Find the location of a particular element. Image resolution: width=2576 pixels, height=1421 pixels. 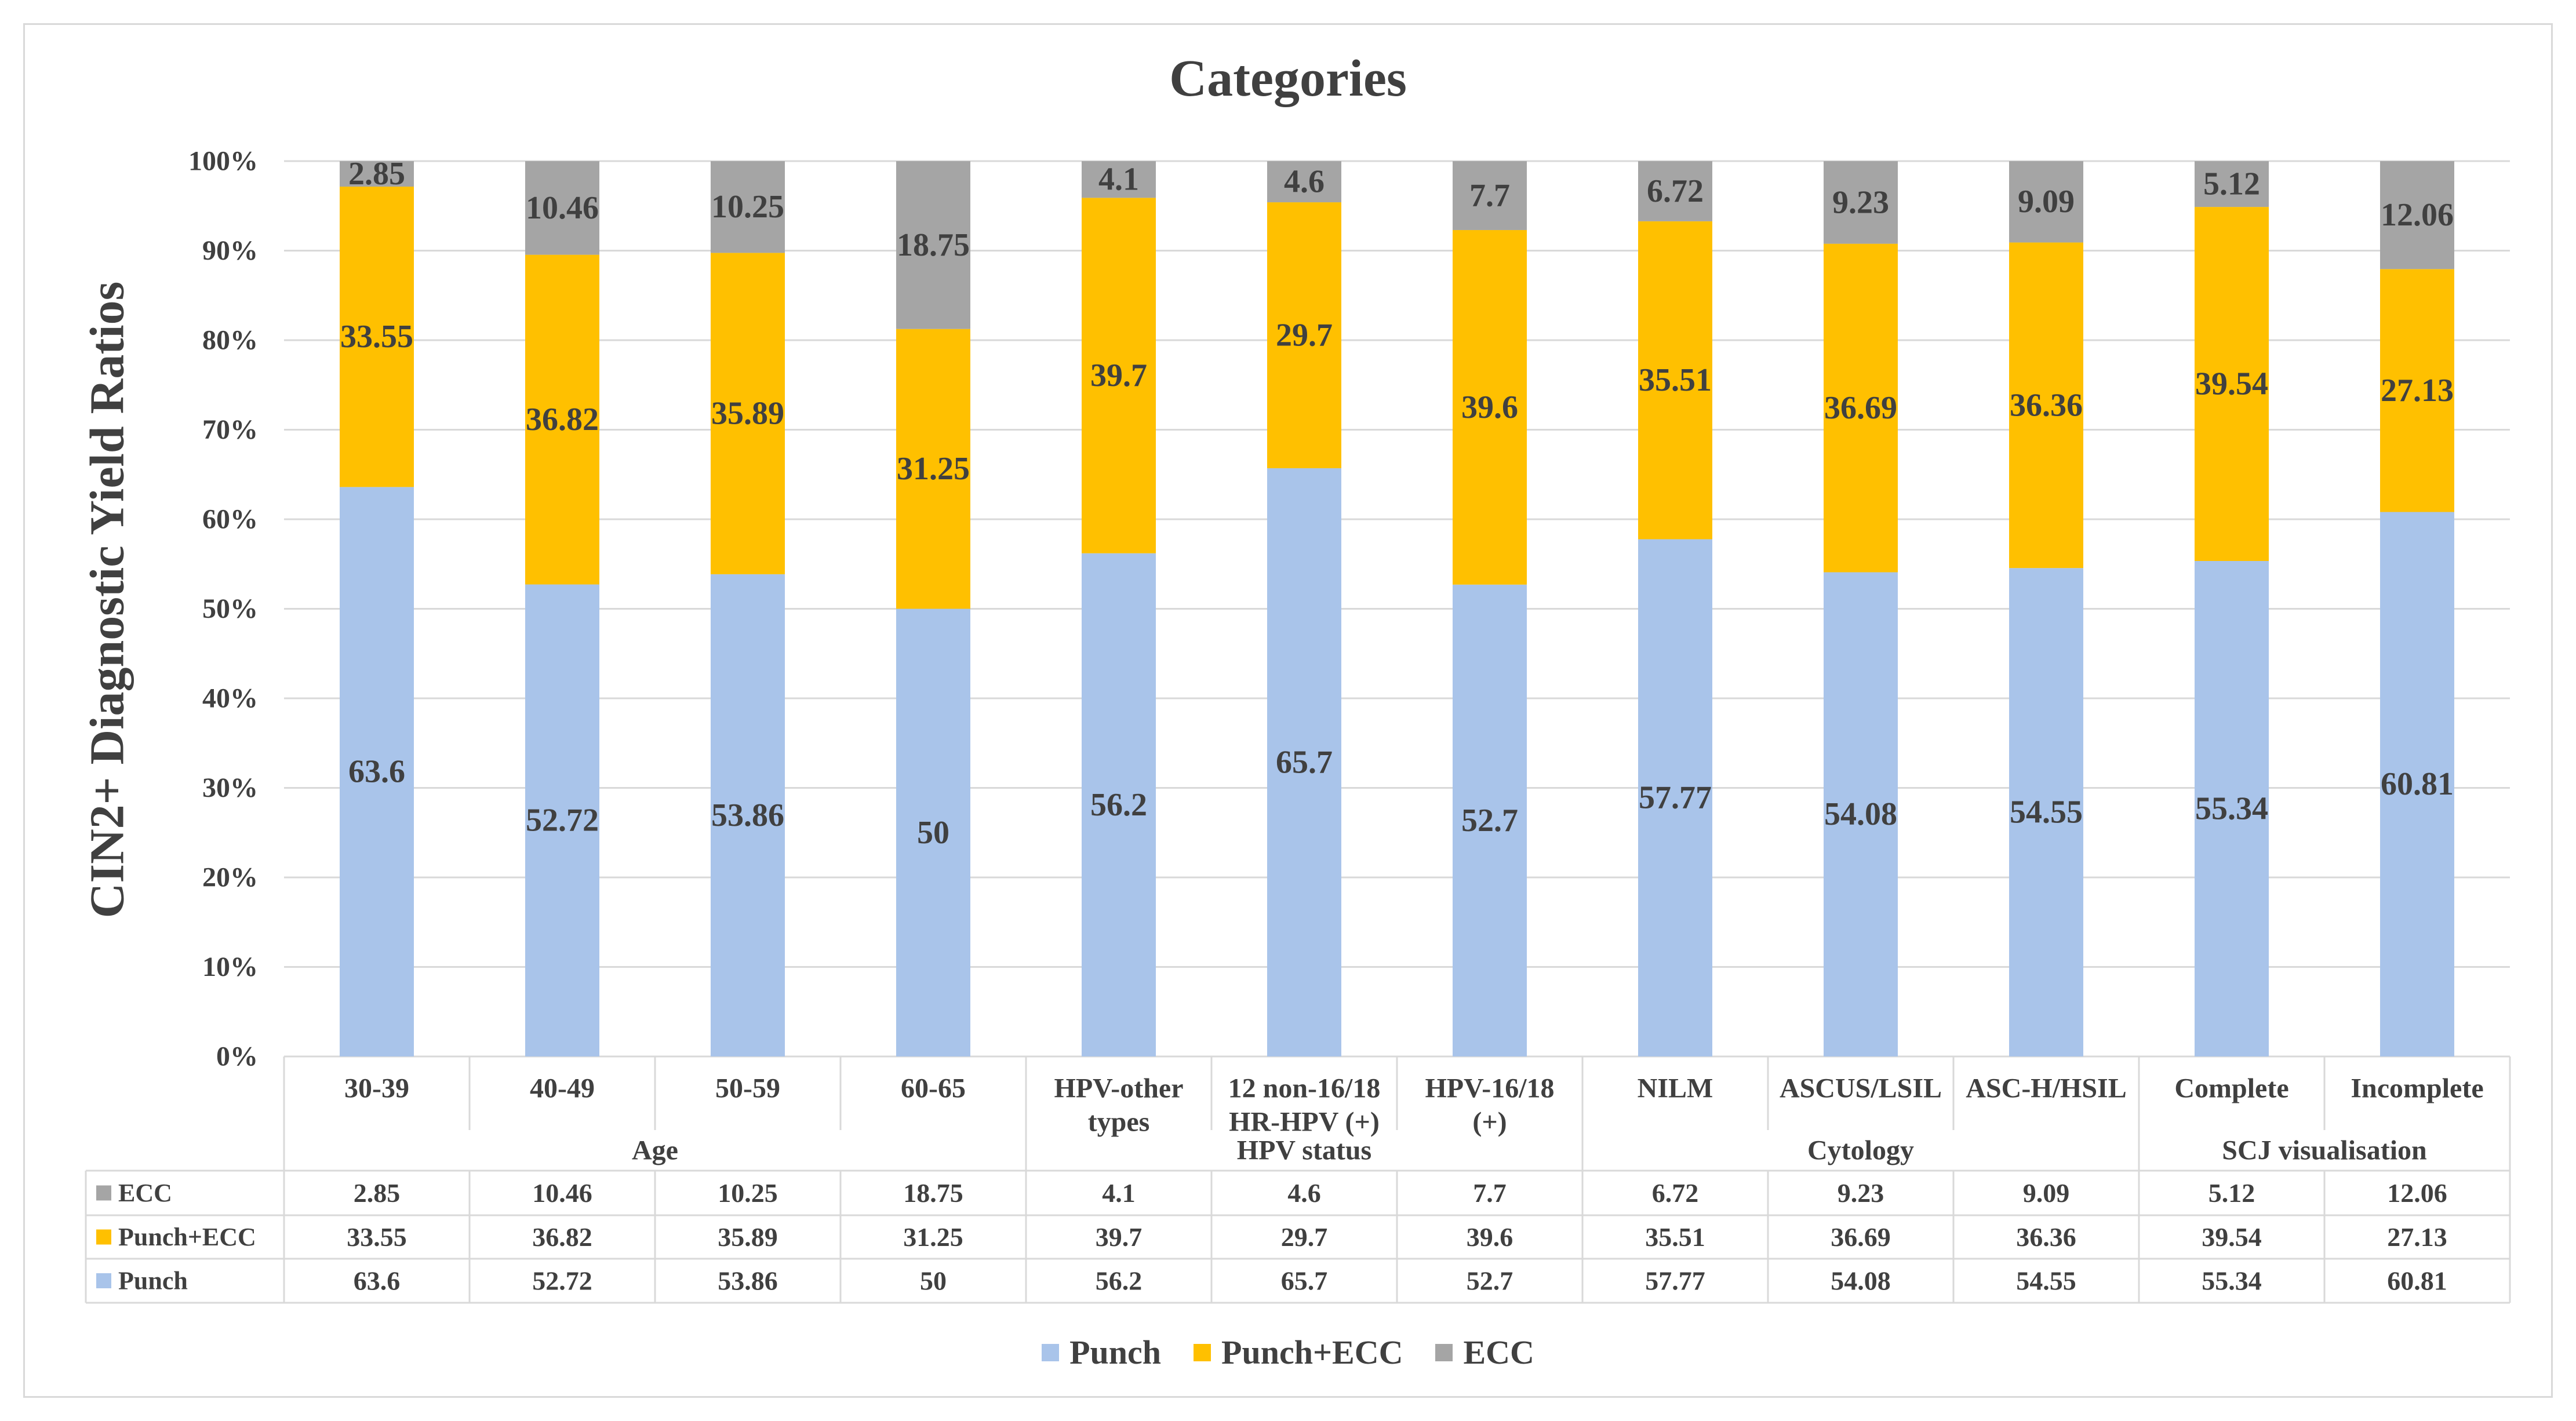

data-label: 50 is located at coordinates (933, 833).